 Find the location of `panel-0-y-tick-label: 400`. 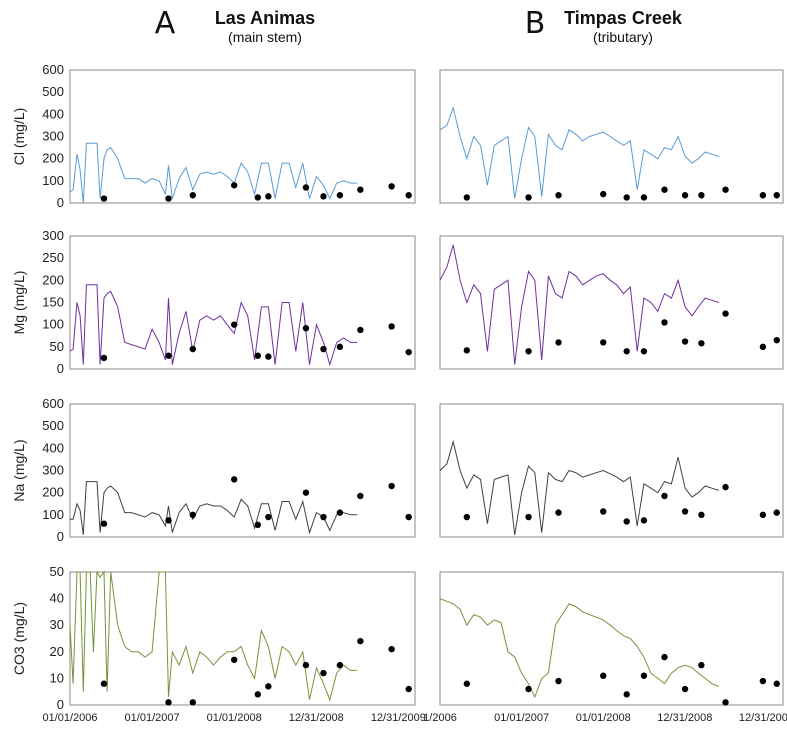

panel-0-y-tick-label: 400 is located at coordinates (53, 113).